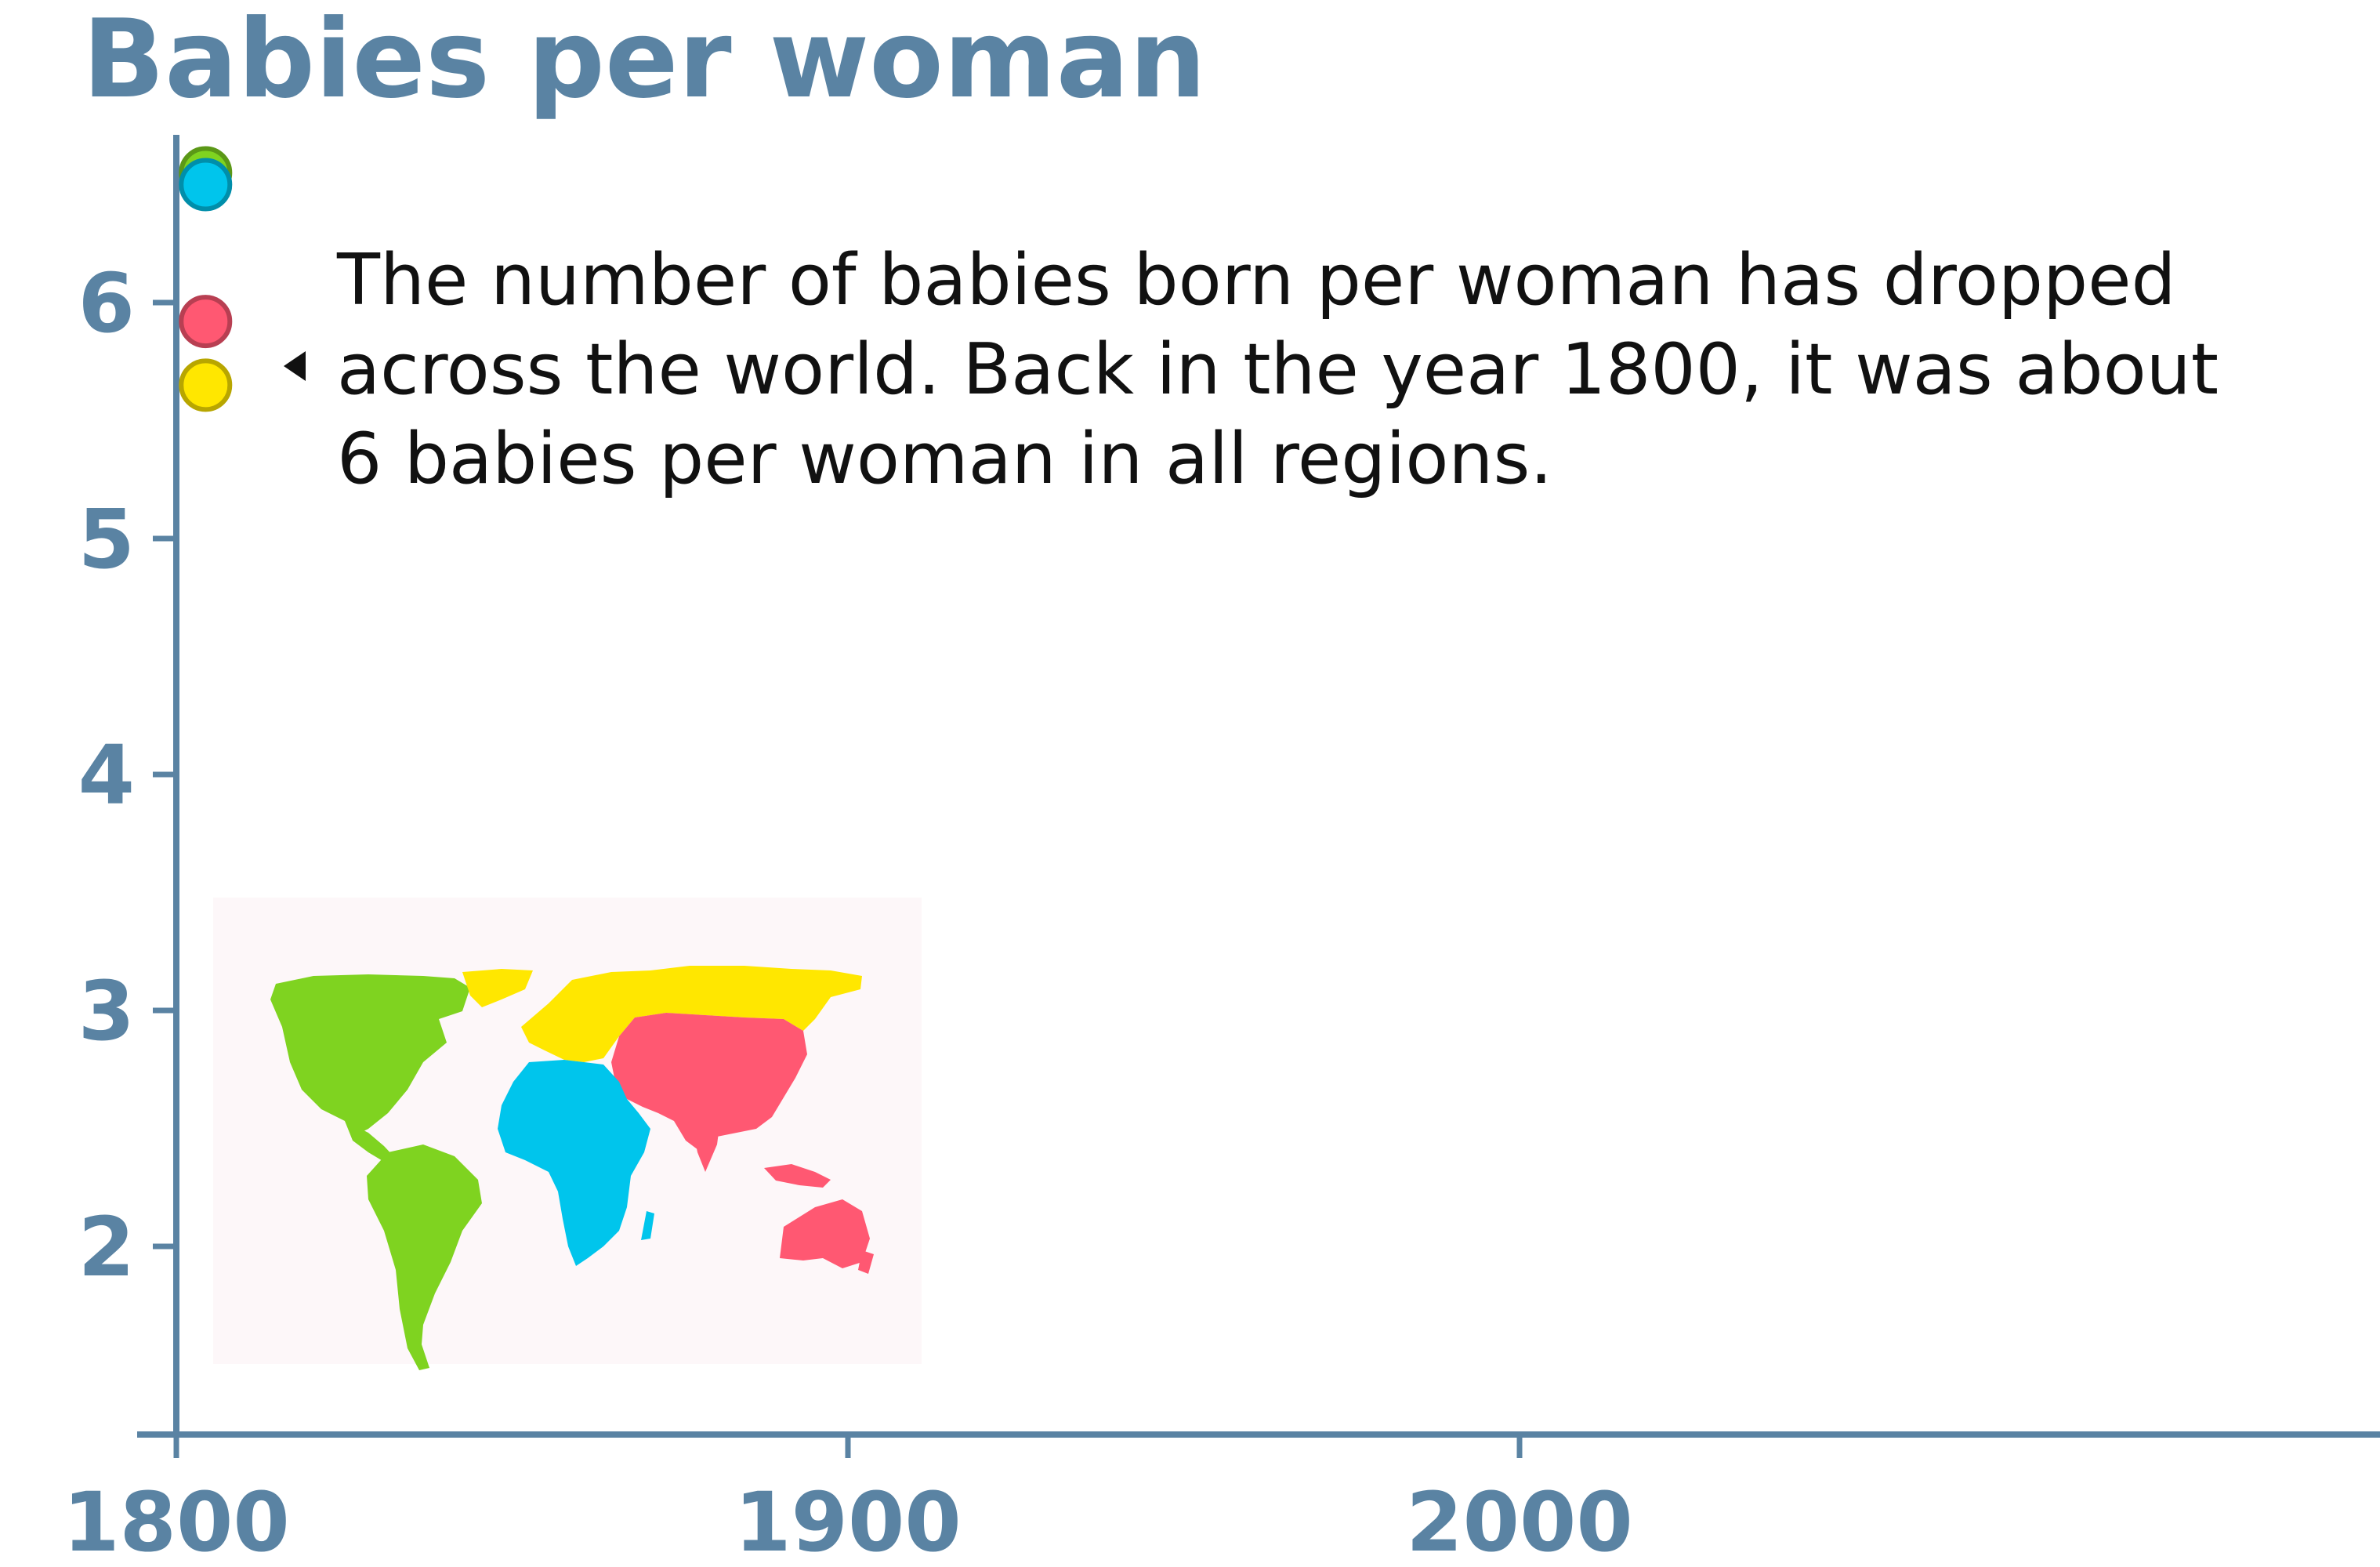 The width and height of the screenshot is (2380, 1567). Describe the element at coordinates (644, 61) in the screenshot. I see `chart-title: Babies per woman` at that location.